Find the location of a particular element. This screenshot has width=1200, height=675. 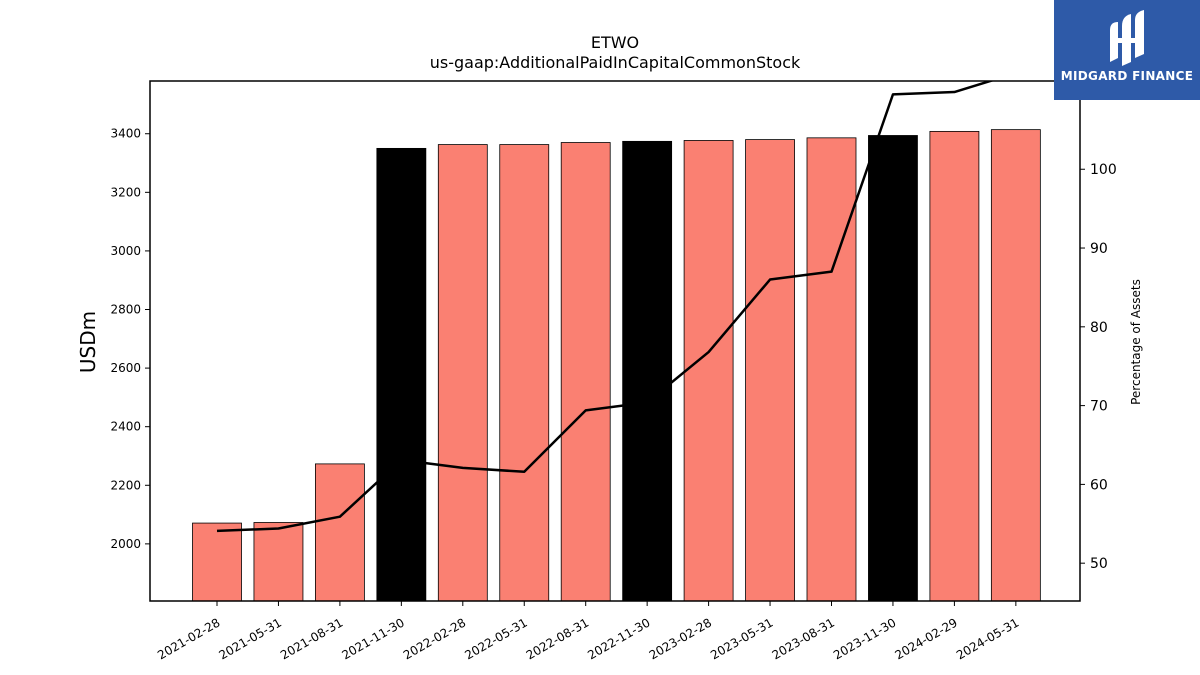

logo-mark-icon is located at coordinates (1127, 38).